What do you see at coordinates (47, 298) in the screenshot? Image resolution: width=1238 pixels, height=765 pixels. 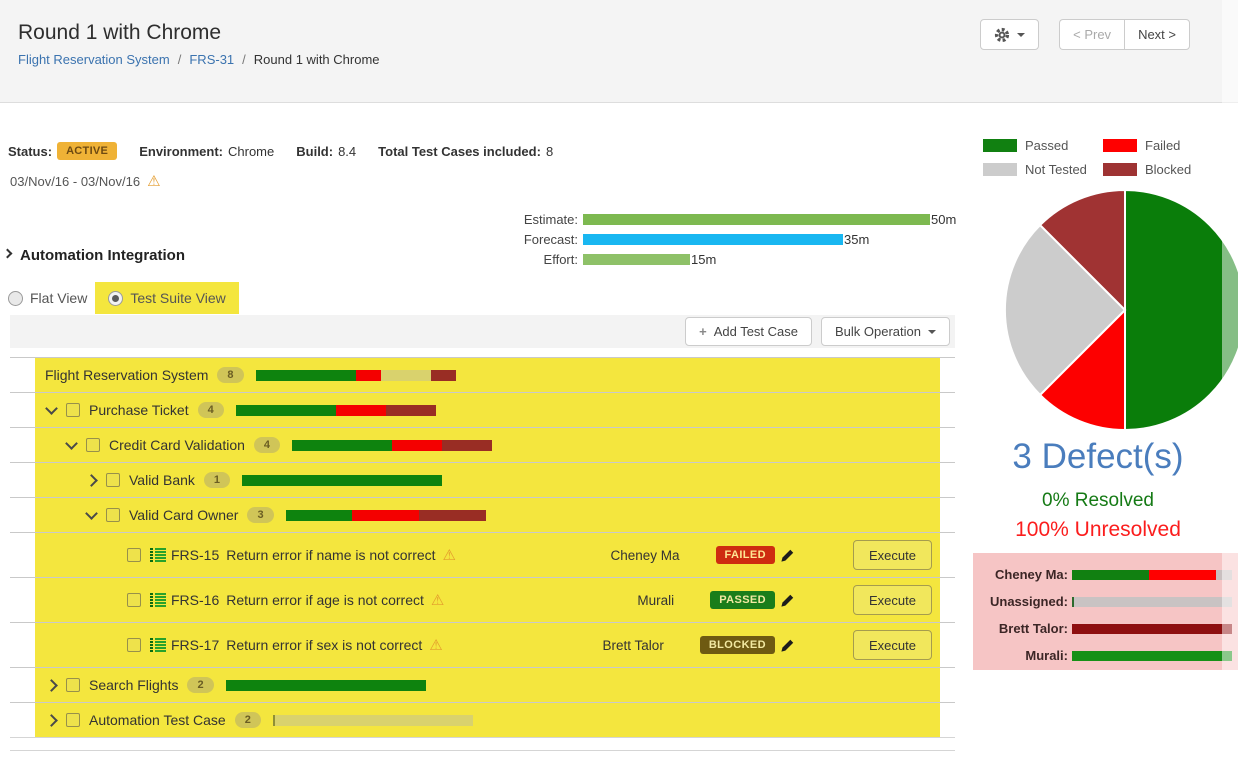 I see `view-option: Flat View` at bounding box center [47, 298].